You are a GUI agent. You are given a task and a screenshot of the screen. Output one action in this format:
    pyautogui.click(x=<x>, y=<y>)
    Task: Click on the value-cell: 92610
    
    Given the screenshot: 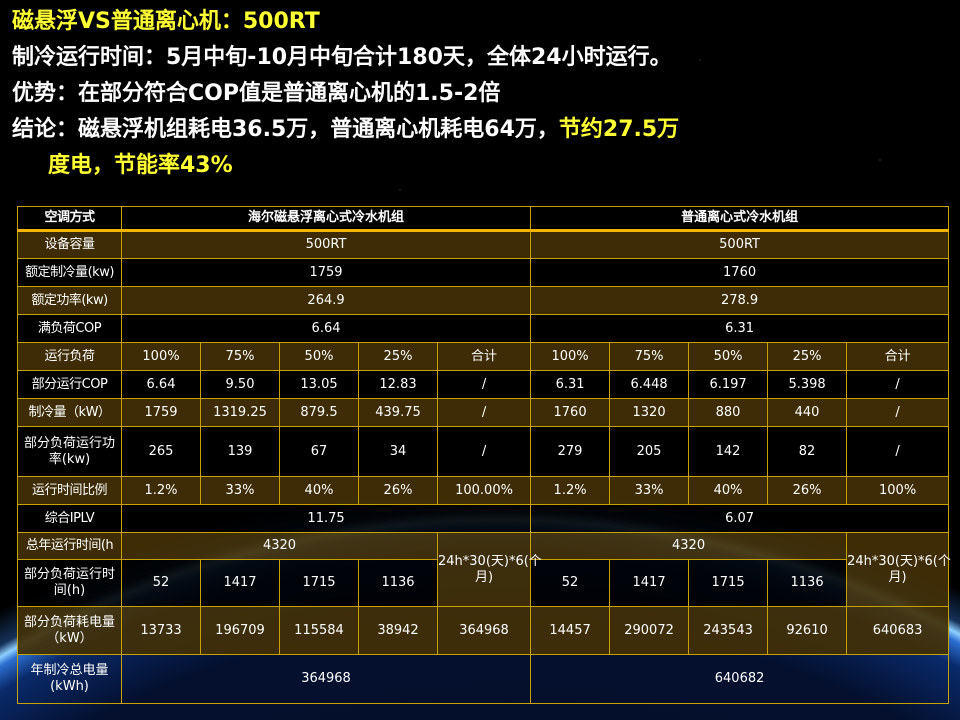 What is the action you would take?
    pyautogui.click(x=807, y=630)
    